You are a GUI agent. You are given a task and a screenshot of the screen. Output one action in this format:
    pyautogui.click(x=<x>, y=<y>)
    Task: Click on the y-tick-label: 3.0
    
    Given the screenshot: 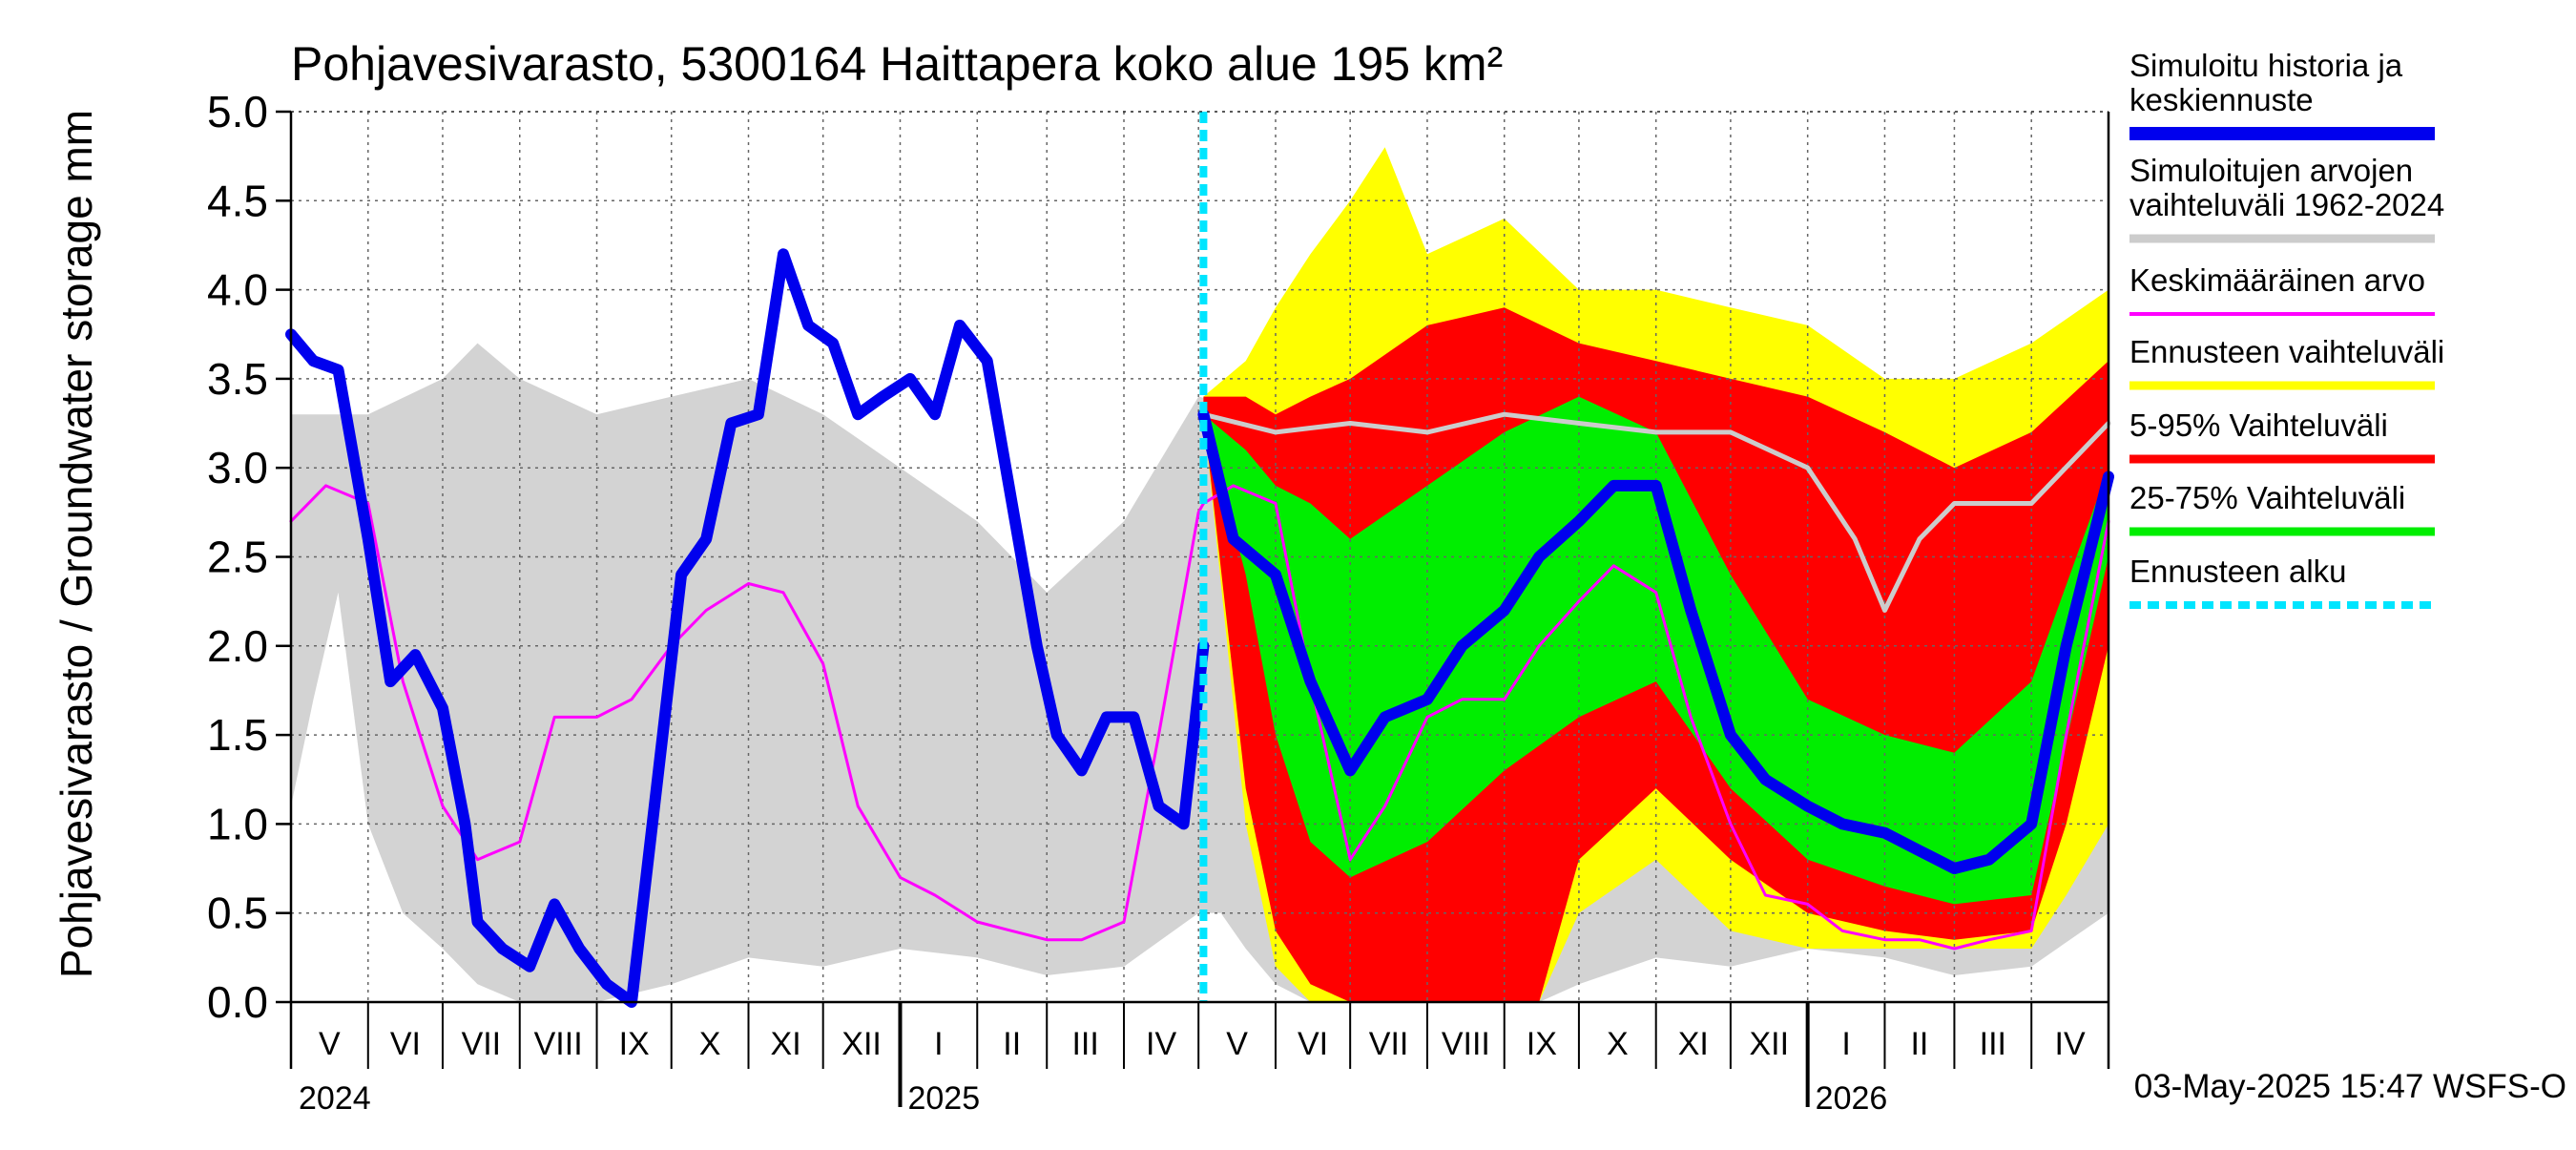 What is the action you would take?
    pyautogui.click(x=237, y=467)
    